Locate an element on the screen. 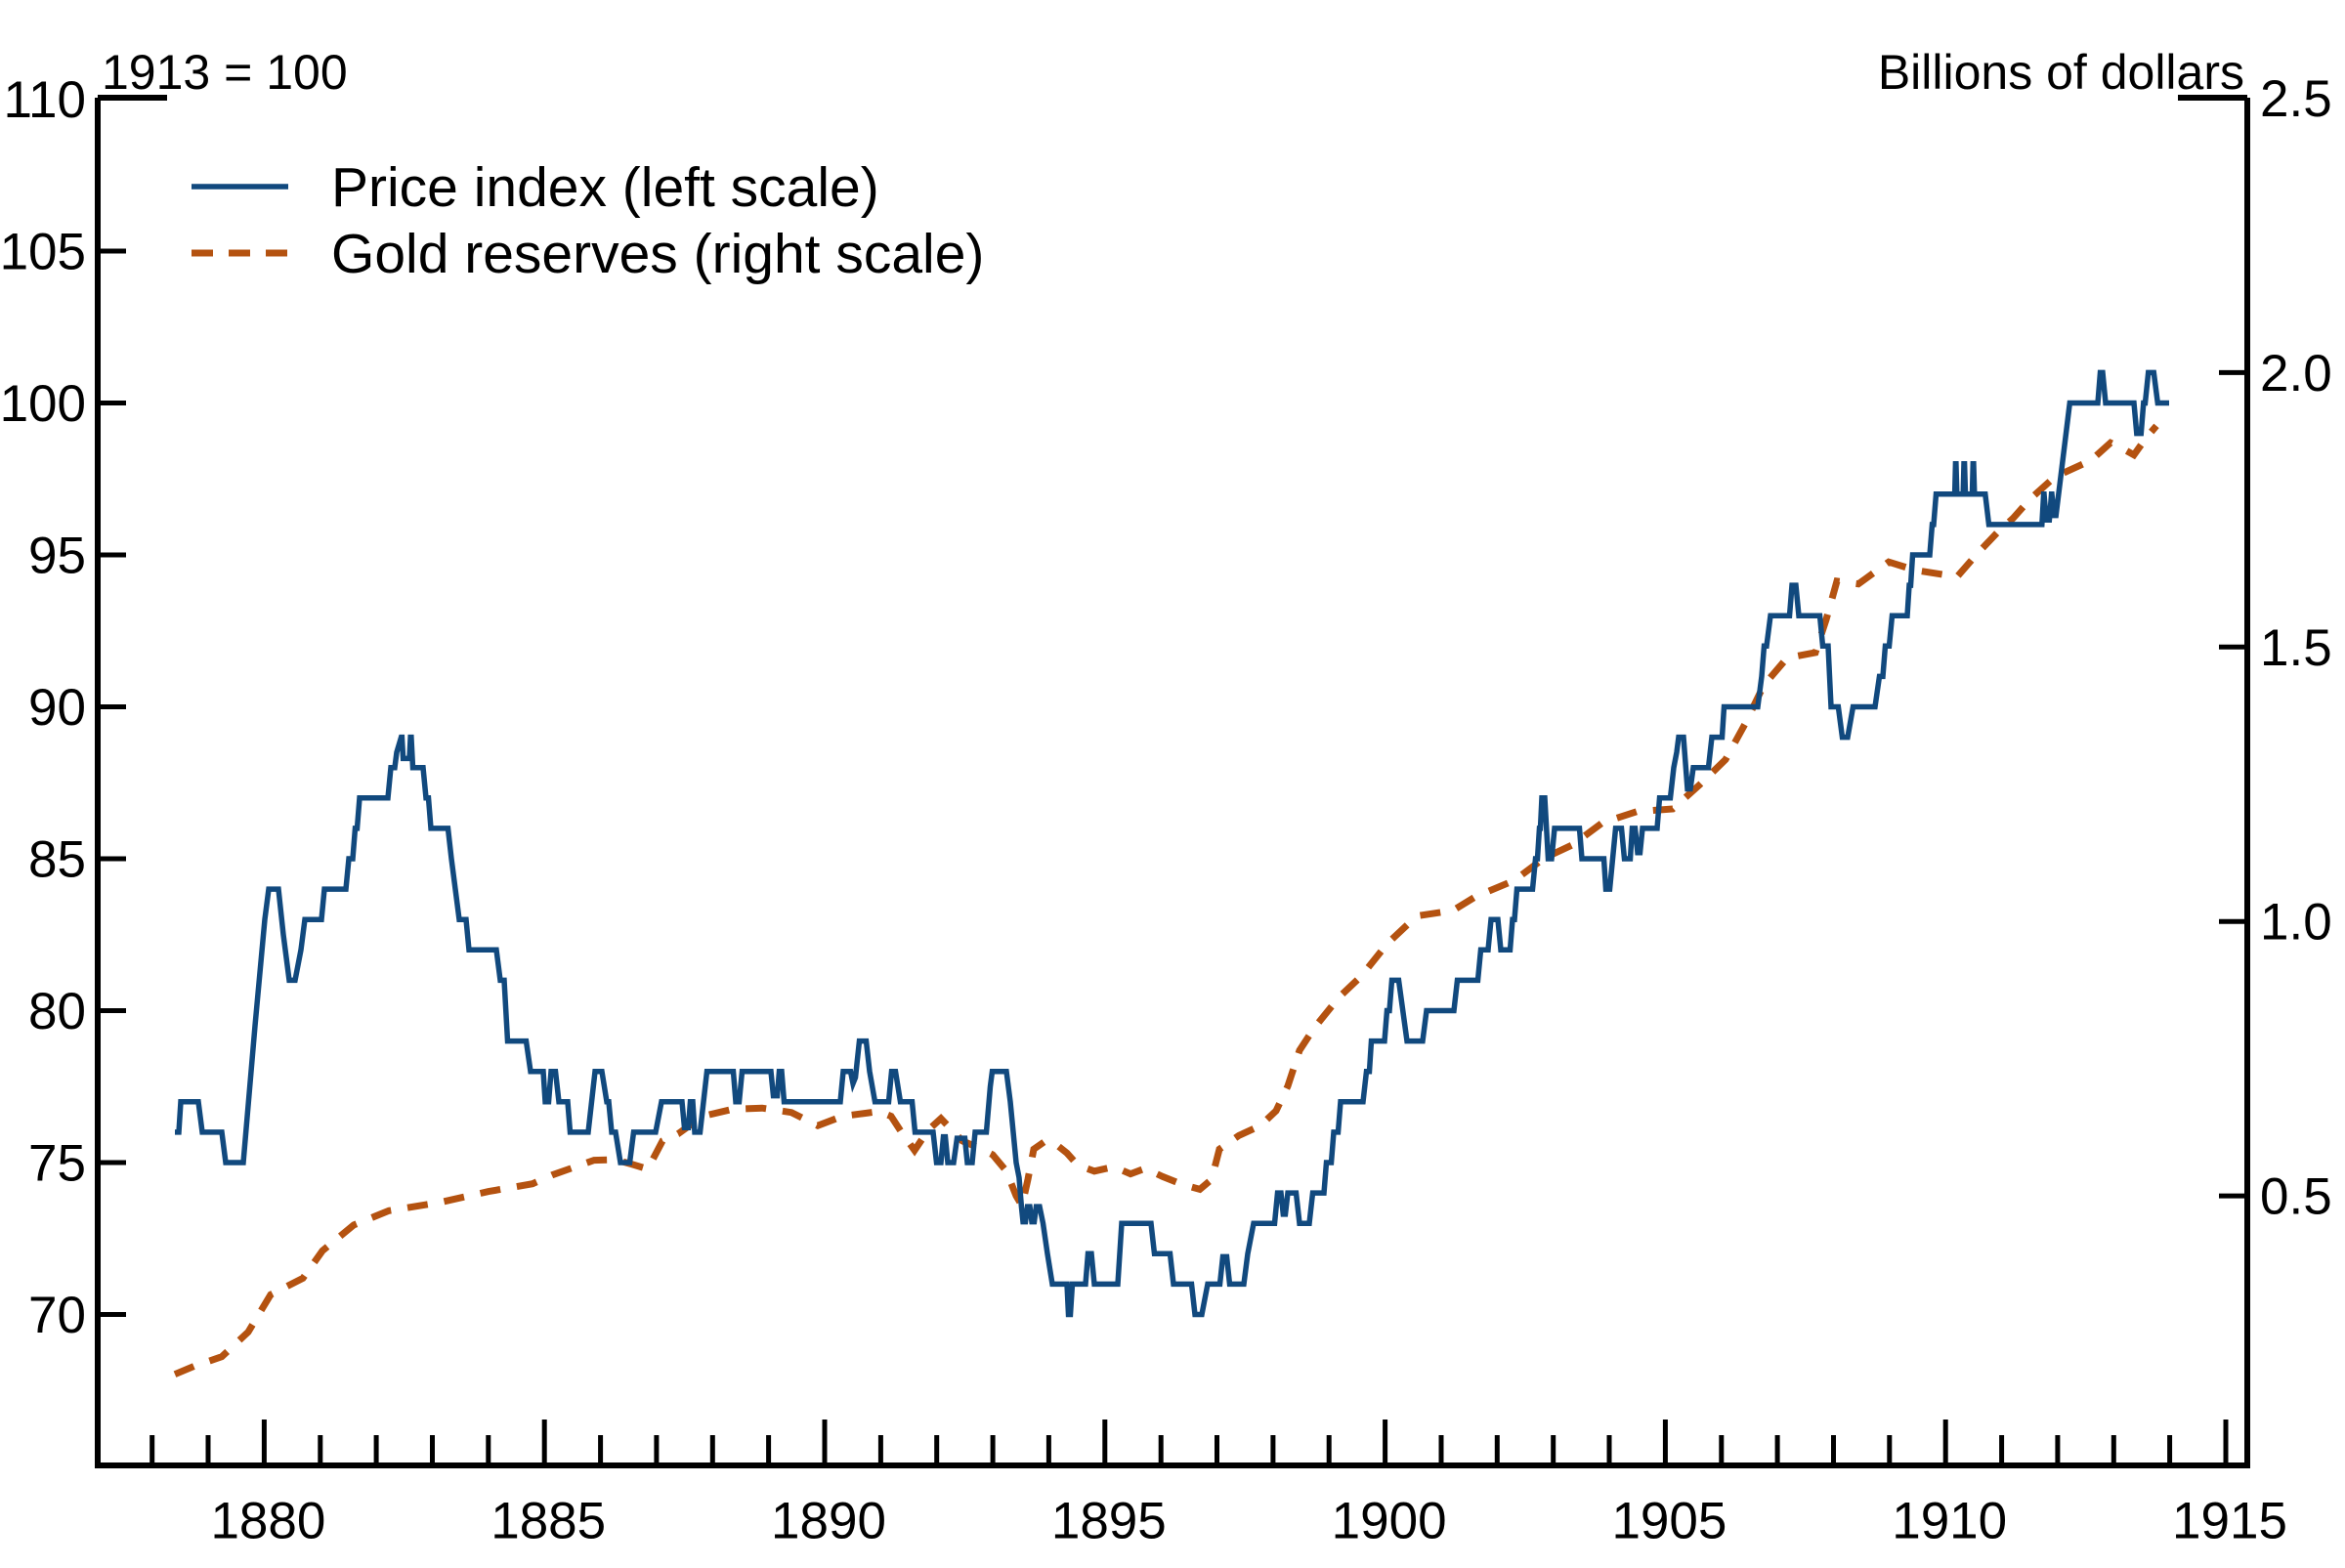 This screenshot has height=1568, width=2345. svg-text: 1905 is located at coordinates (1669, 1521).